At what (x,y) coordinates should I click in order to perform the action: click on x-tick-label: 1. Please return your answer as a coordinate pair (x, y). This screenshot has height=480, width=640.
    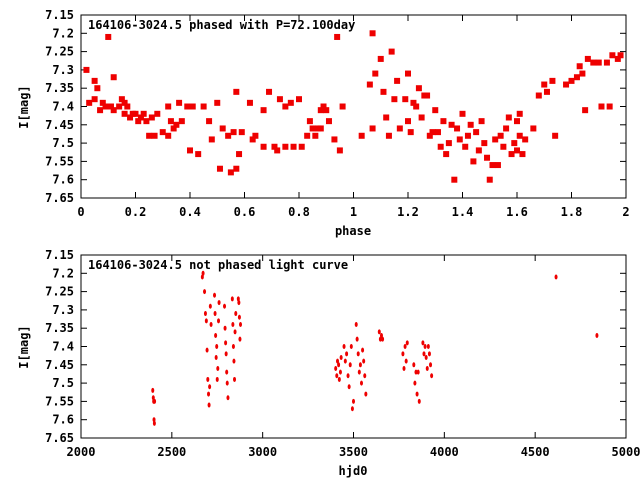
    Looking at the image, I should click on (353, 212).